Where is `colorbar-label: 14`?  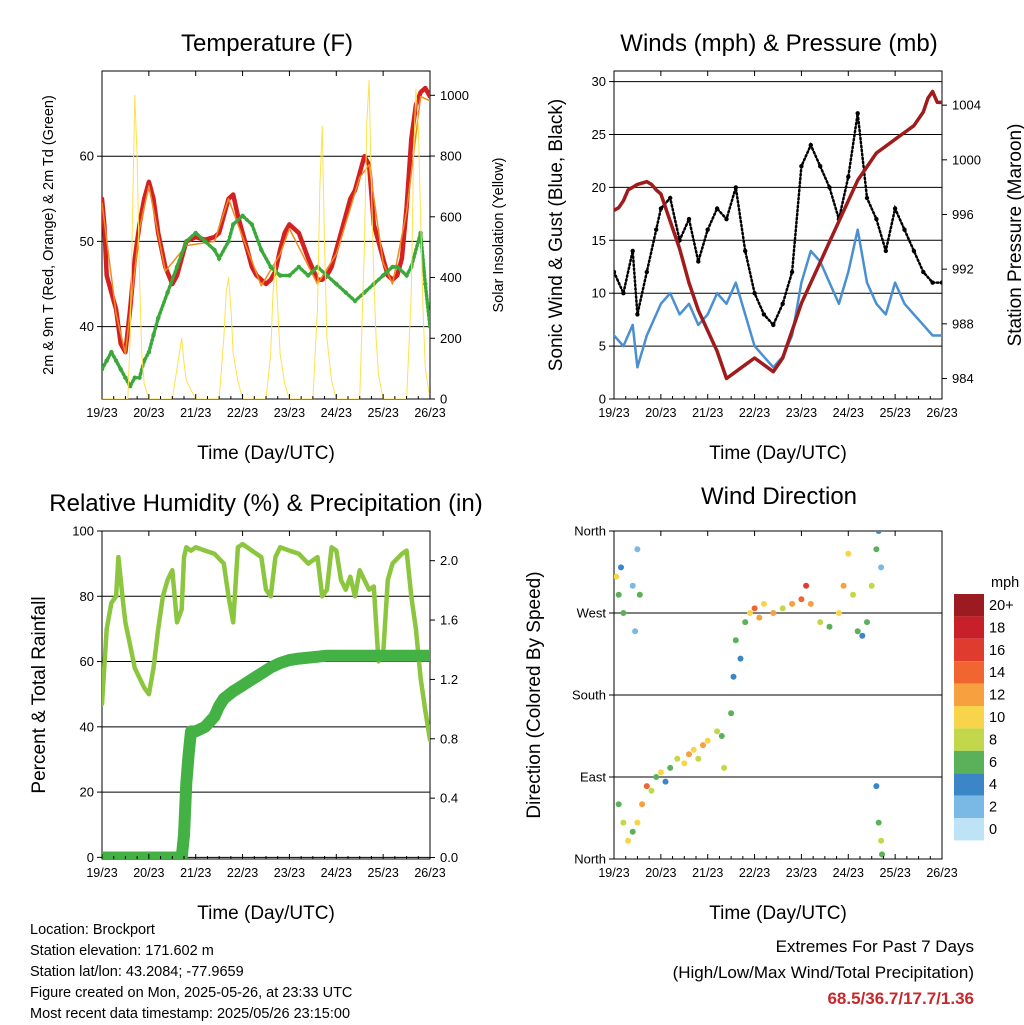
colorbar-label: 14 is located at coordinates (997, 673).